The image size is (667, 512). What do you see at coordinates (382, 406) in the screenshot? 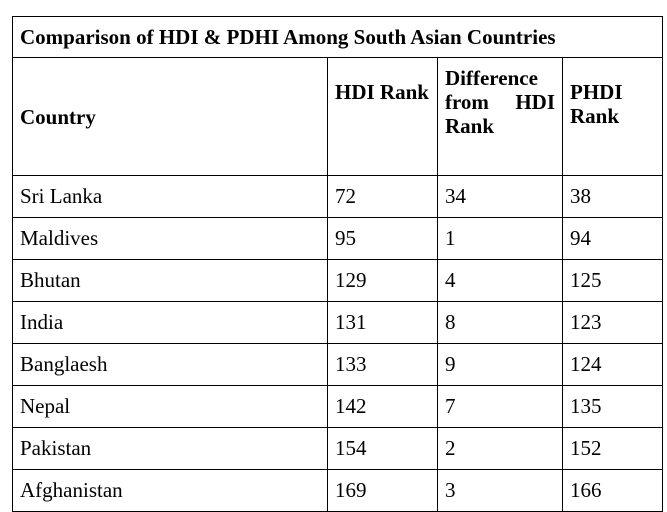
I see `hdi-rank-cell: 142` at bounding box center [382, 406].